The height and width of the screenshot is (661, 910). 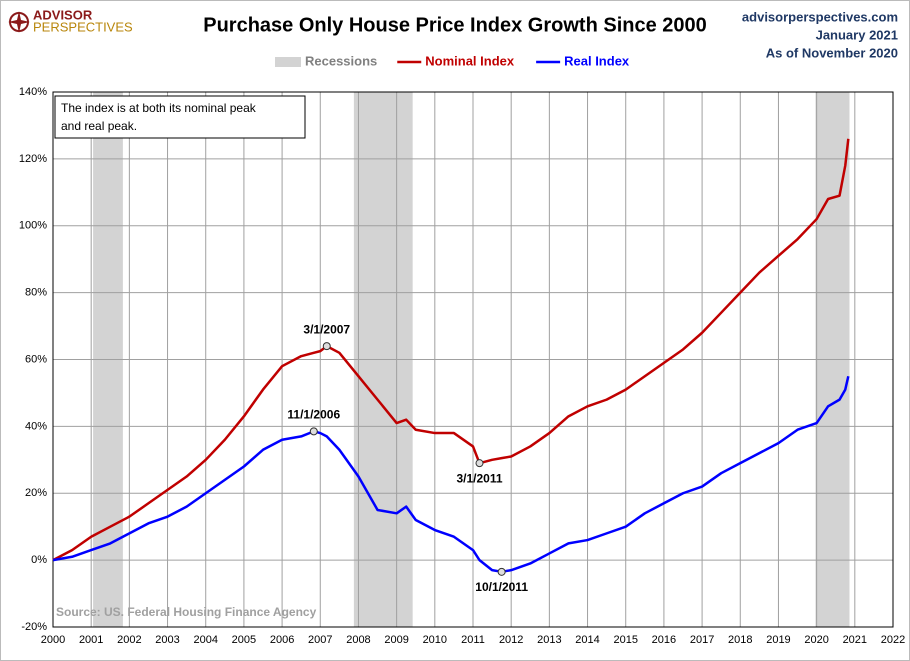 What do you see at coordinates (511, 640) in the screenshot?
I see `x-tick-label: 2012` at bounding box center [511, 640].